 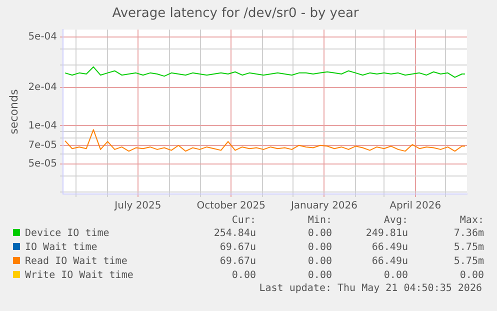 What do you see at coordinates (231, 206) in the screenshot?
I see `x-tick-label: October 2025` at bounding box center [231, 206].